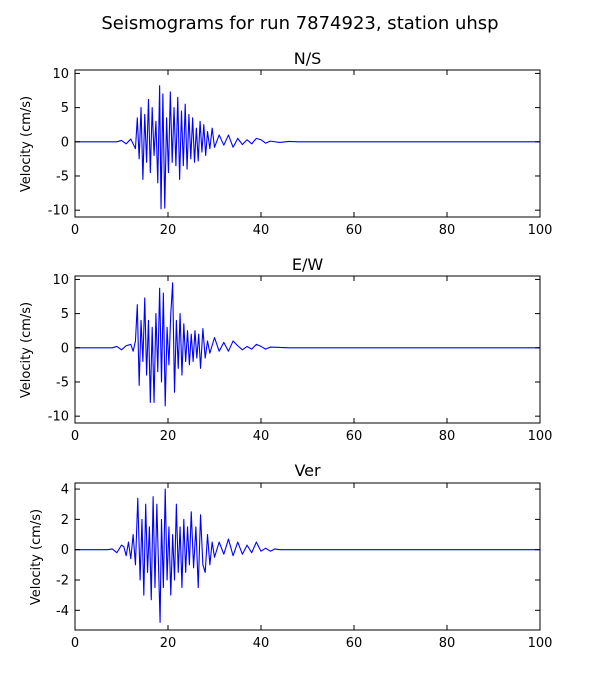 The width and height of the screenshot is (600, 700). What do you see at coordinates (62, 611) in the screenshot?
I see `y-tick-label: -4` at bounding box center [62, 611].